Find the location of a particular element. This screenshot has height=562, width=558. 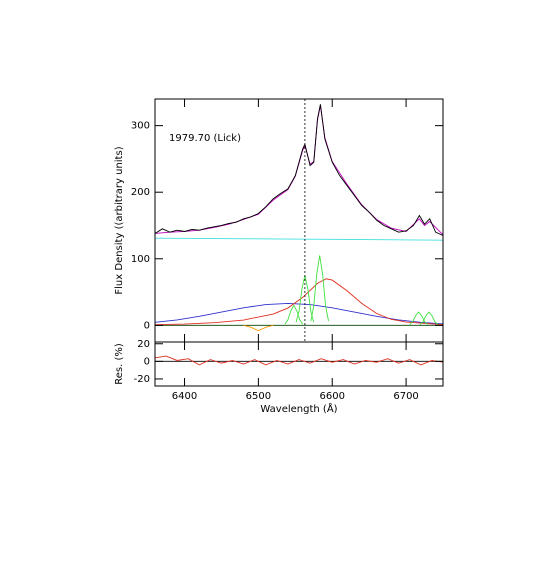

y-axis-label: Res. (%) is located at coordinates (119, 364).